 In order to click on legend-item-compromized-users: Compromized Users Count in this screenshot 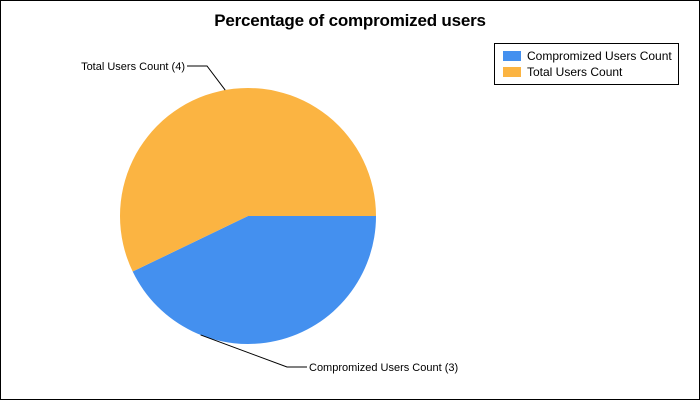, I will do `click(590, 56)`.